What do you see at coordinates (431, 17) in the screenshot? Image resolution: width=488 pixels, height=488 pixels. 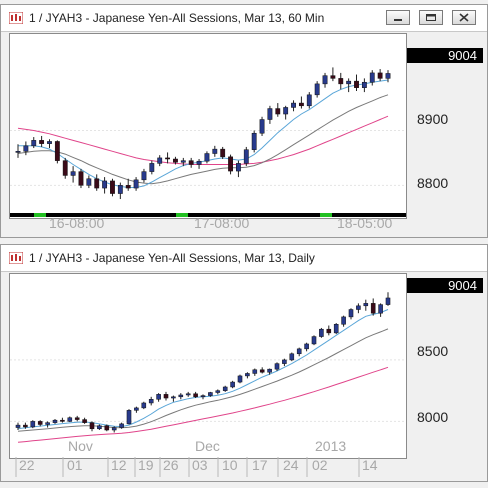 I see `restore-button` at bounding box center [431, 17].